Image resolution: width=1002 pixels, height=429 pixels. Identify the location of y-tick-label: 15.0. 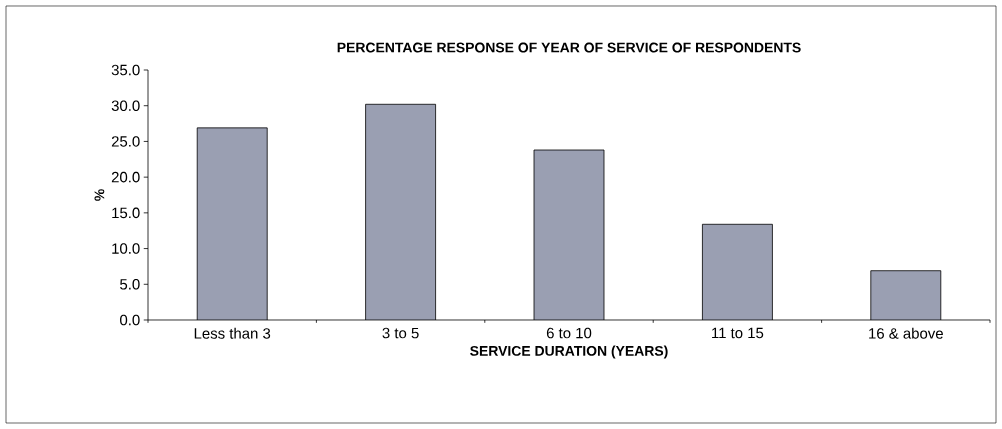
(126, 213).